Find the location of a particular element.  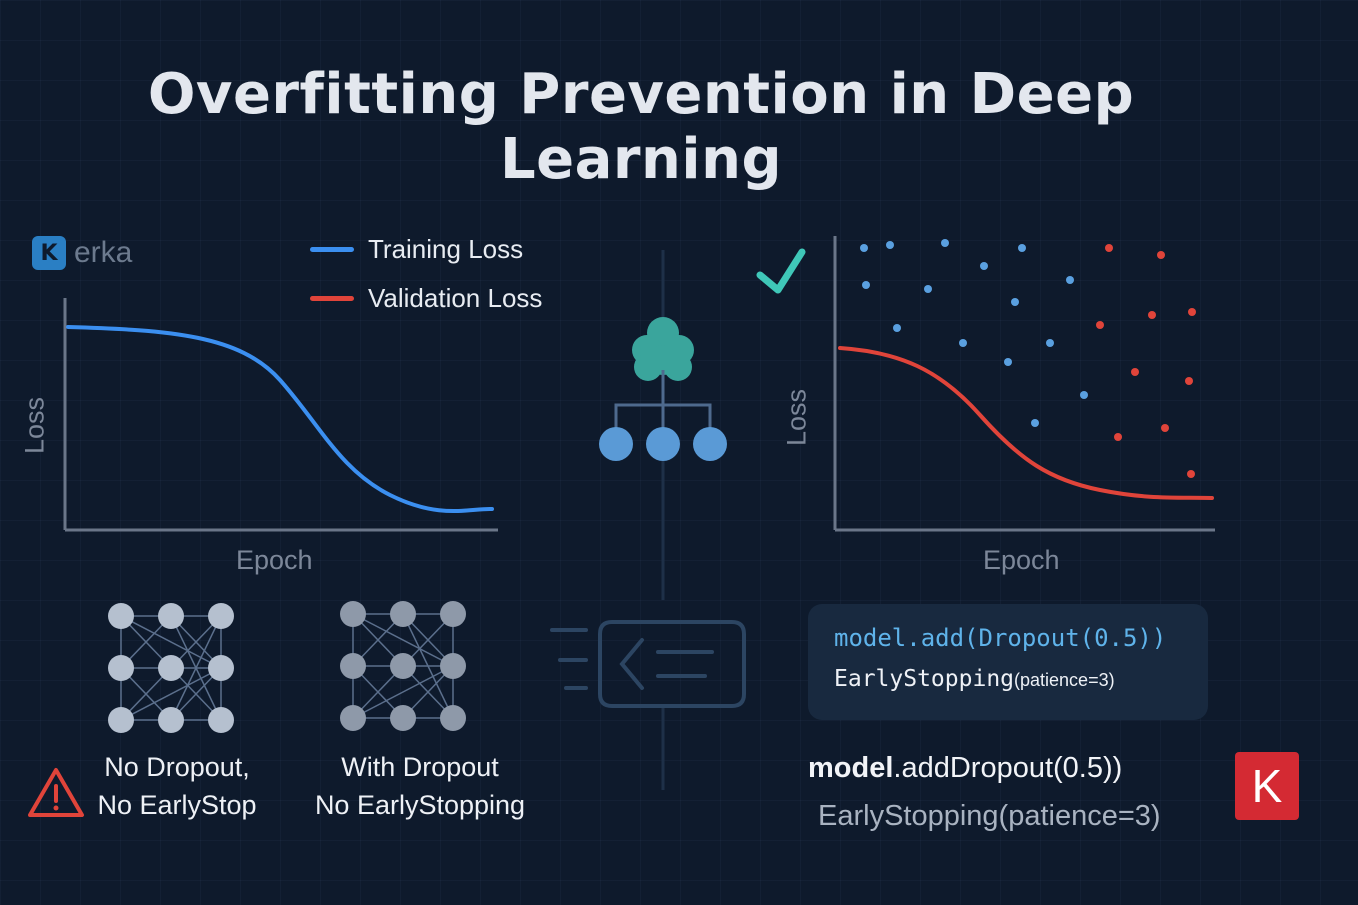

page-title: Overfitting Prevention in Deep Learning is located at coordinates (641, 127).